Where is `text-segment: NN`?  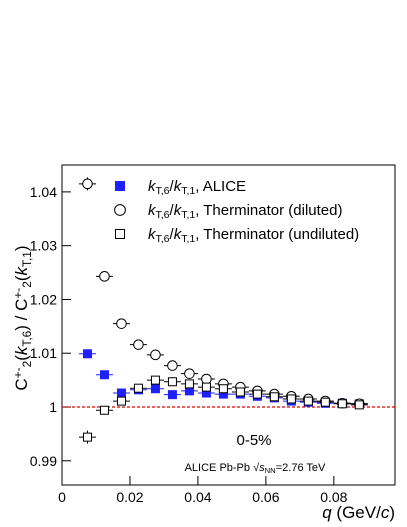
text-segment: NN is located at coordinates (270, 470).